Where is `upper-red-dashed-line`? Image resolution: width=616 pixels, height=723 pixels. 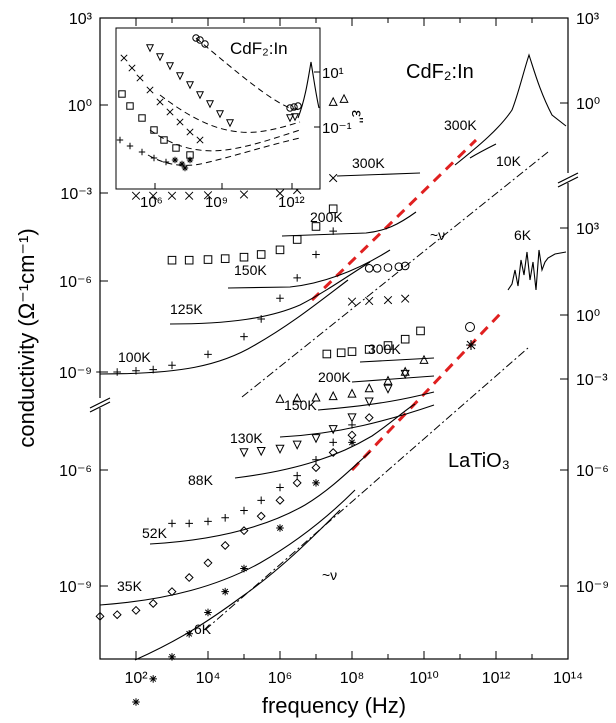
upper-red-dashed-line is located at coordinates (394, 220).